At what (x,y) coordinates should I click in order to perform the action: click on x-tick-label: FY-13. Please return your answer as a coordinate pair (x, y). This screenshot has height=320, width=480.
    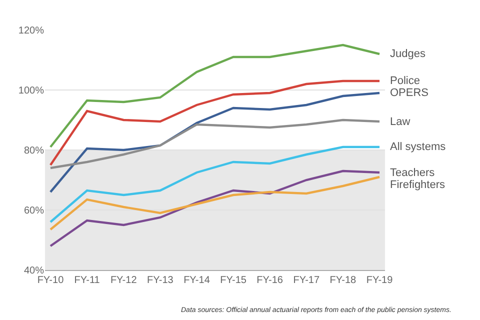
    Looking at the image, I should click on (160, 280).